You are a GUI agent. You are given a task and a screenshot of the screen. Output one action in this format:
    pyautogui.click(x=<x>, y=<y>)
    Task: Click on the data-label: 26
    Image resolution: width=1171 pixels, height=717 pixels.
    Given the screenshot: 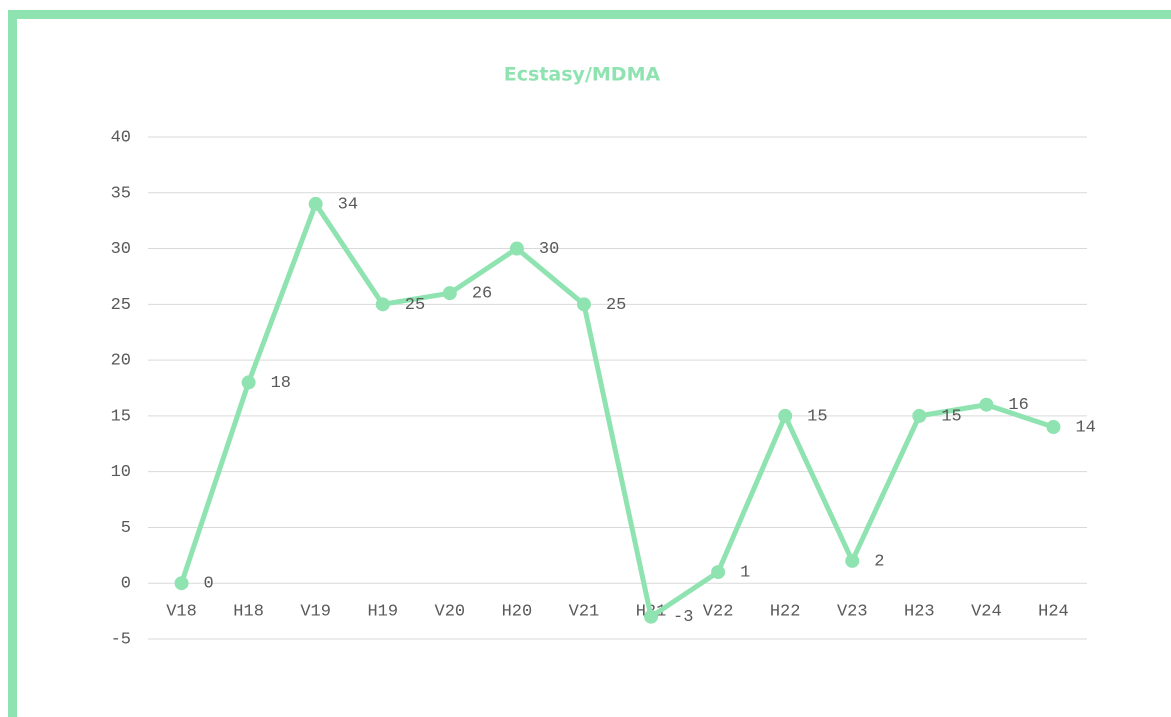 What is the action you would take?
    pyautogui.click(x=482, y=294)
    